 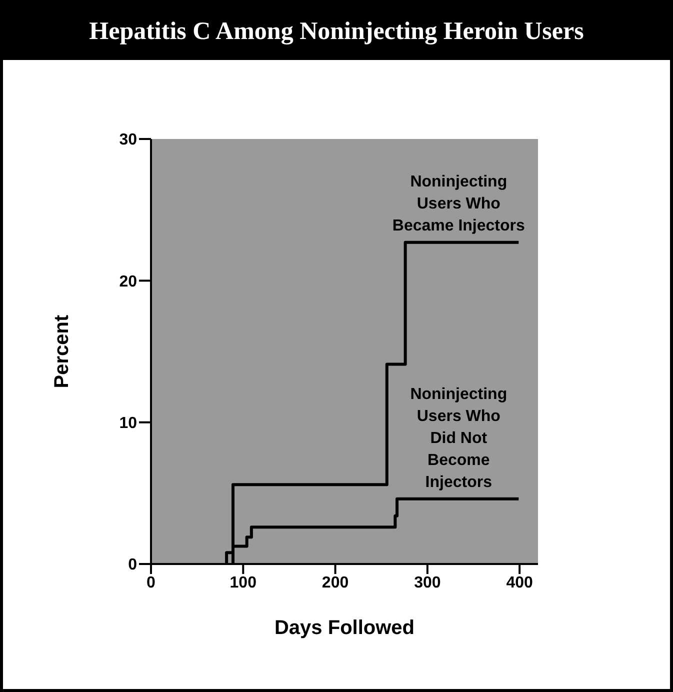 What do you see at coordinates (335, 583) in the screenshot?
I see `x-tick-label: 200` at bounding box center [335, 583].